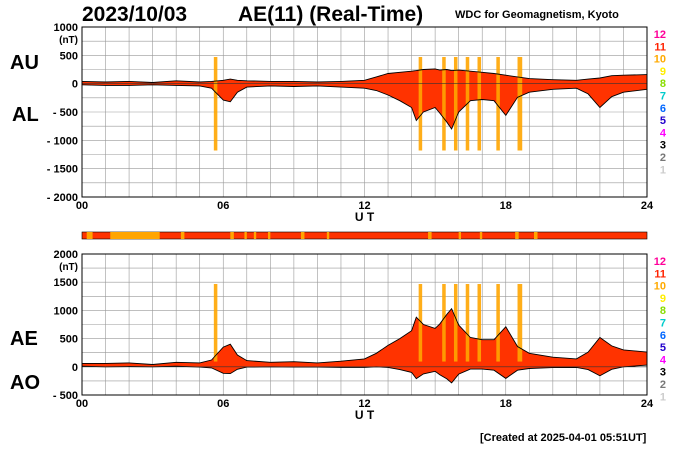 The image size is (700, 450). I want to click on panel1-station-legend-3: 3, so click(663, 146).